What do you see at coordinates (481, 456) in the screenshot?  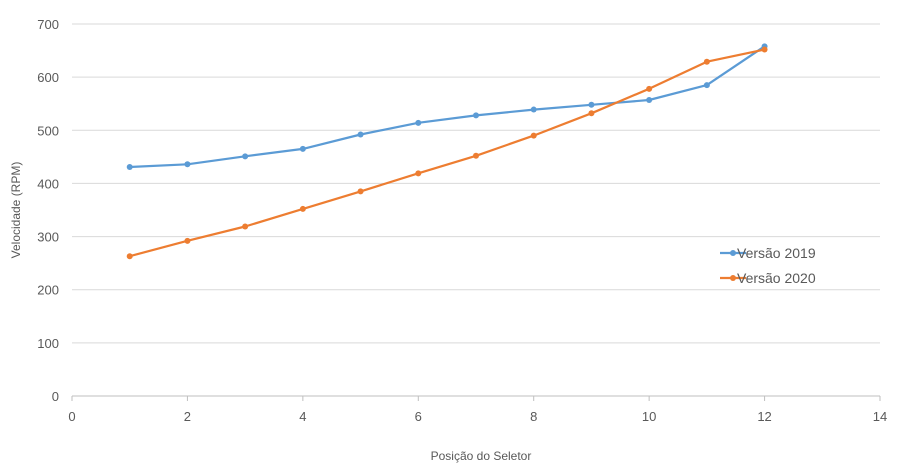 I see `x-axis-title: Posição do Seletor` at bounding box center [481, 456].